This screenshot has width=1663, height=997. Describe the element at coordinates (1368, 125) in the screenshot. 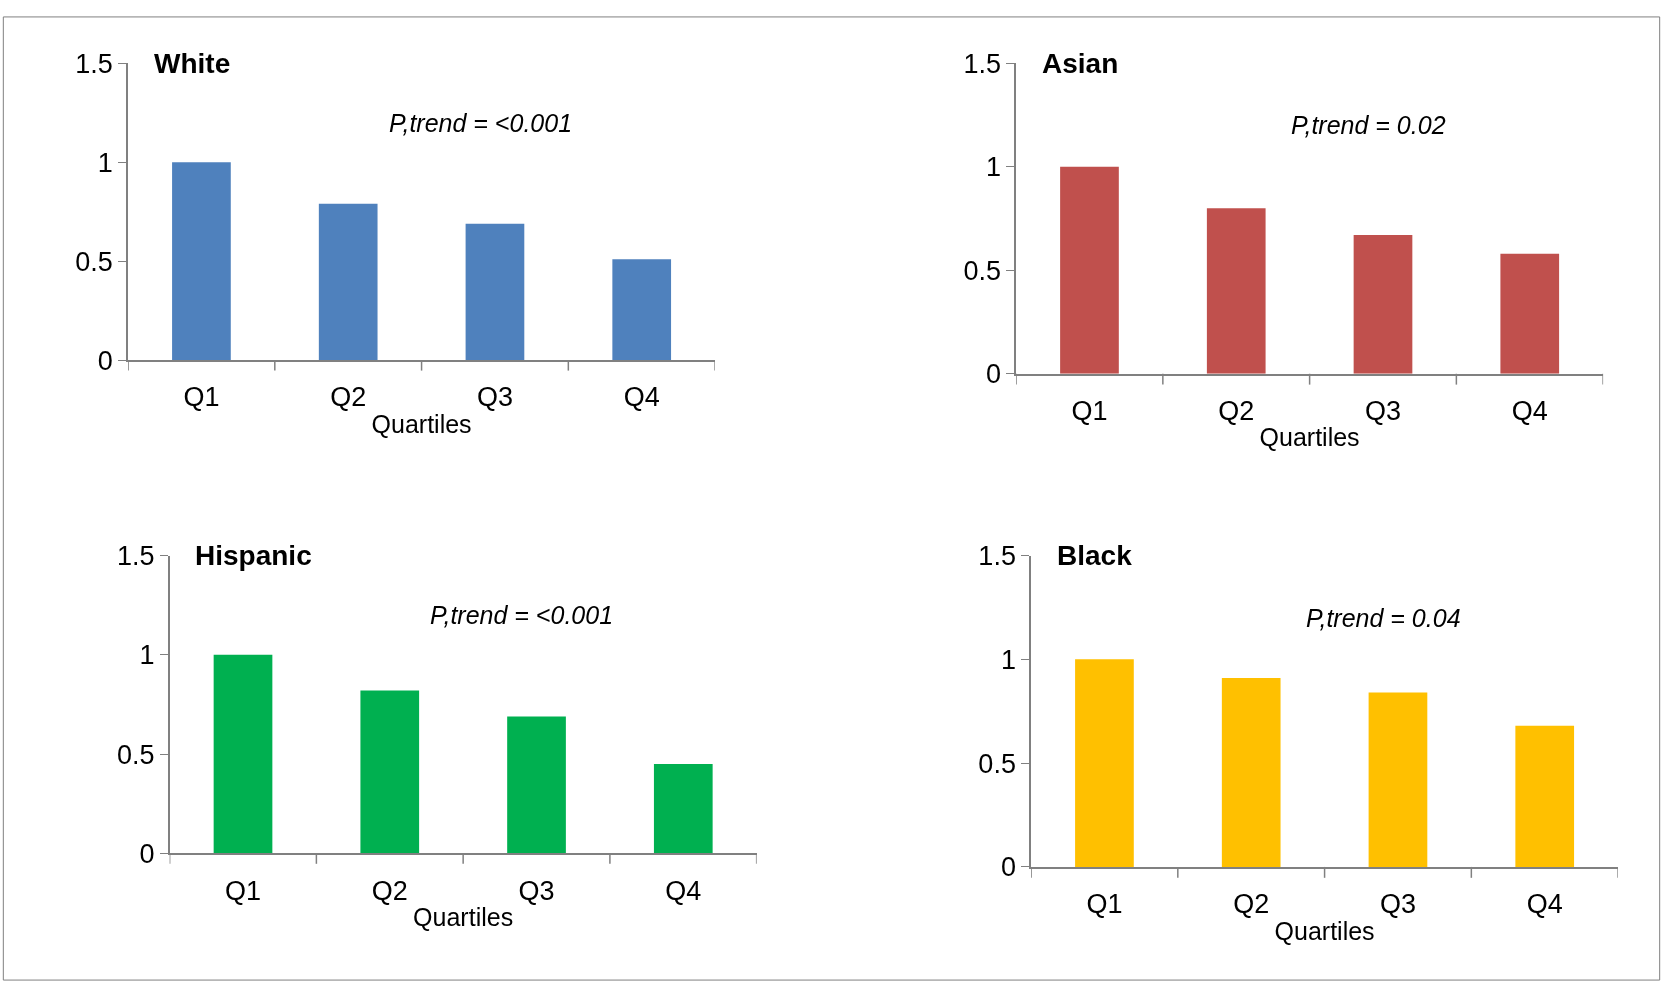

I see `annotation: P,trend = 0.02` at that location.